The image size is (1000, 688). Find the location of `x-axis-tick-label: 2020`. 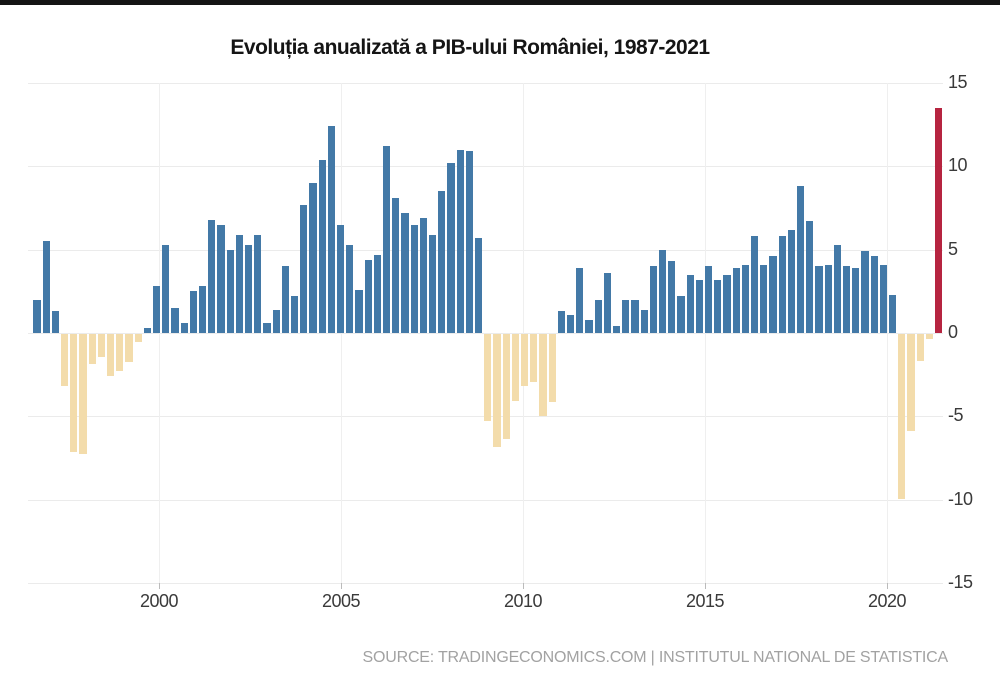

x-axis-tick-label: 2020 is located at coordinates (887, 601).